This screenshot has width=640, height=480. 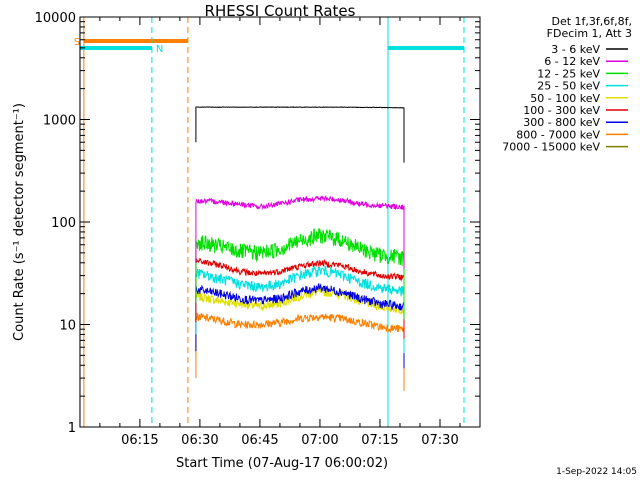 I want to click on x-tick-label: 07:00, so click(x=319, y=440).